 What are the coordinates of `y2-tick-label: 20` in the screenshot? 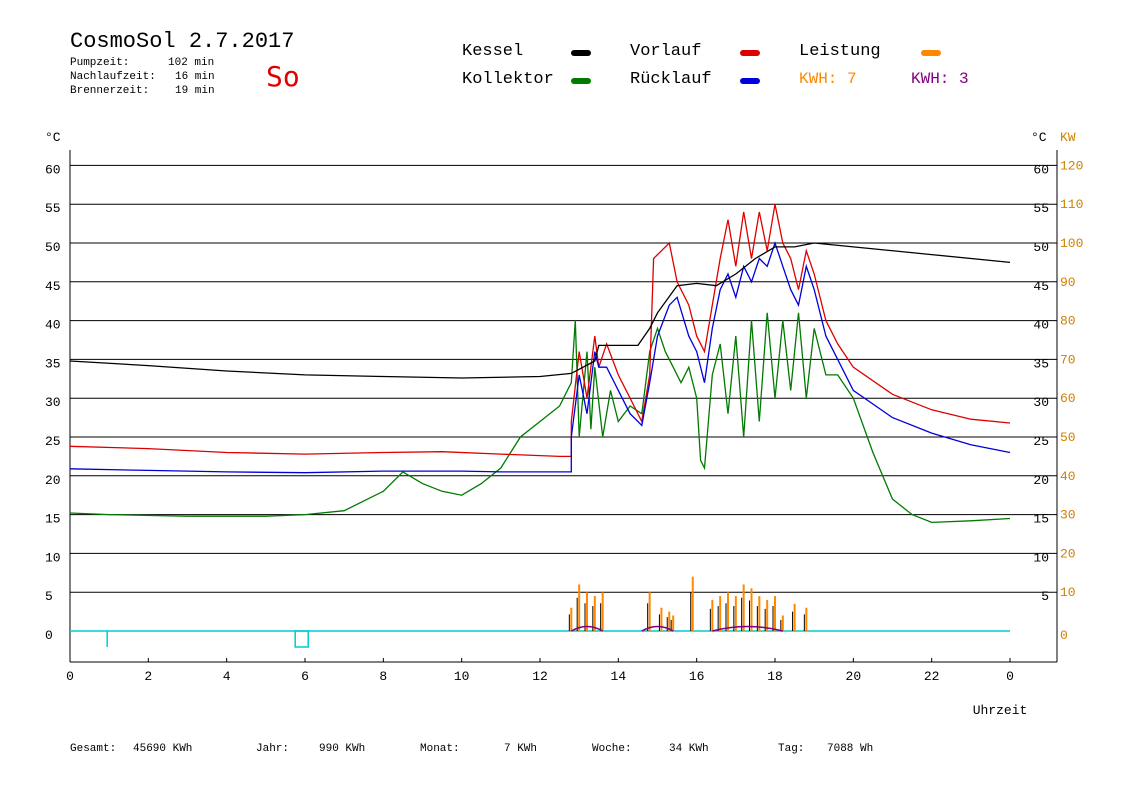 It's located at (1068, 553).